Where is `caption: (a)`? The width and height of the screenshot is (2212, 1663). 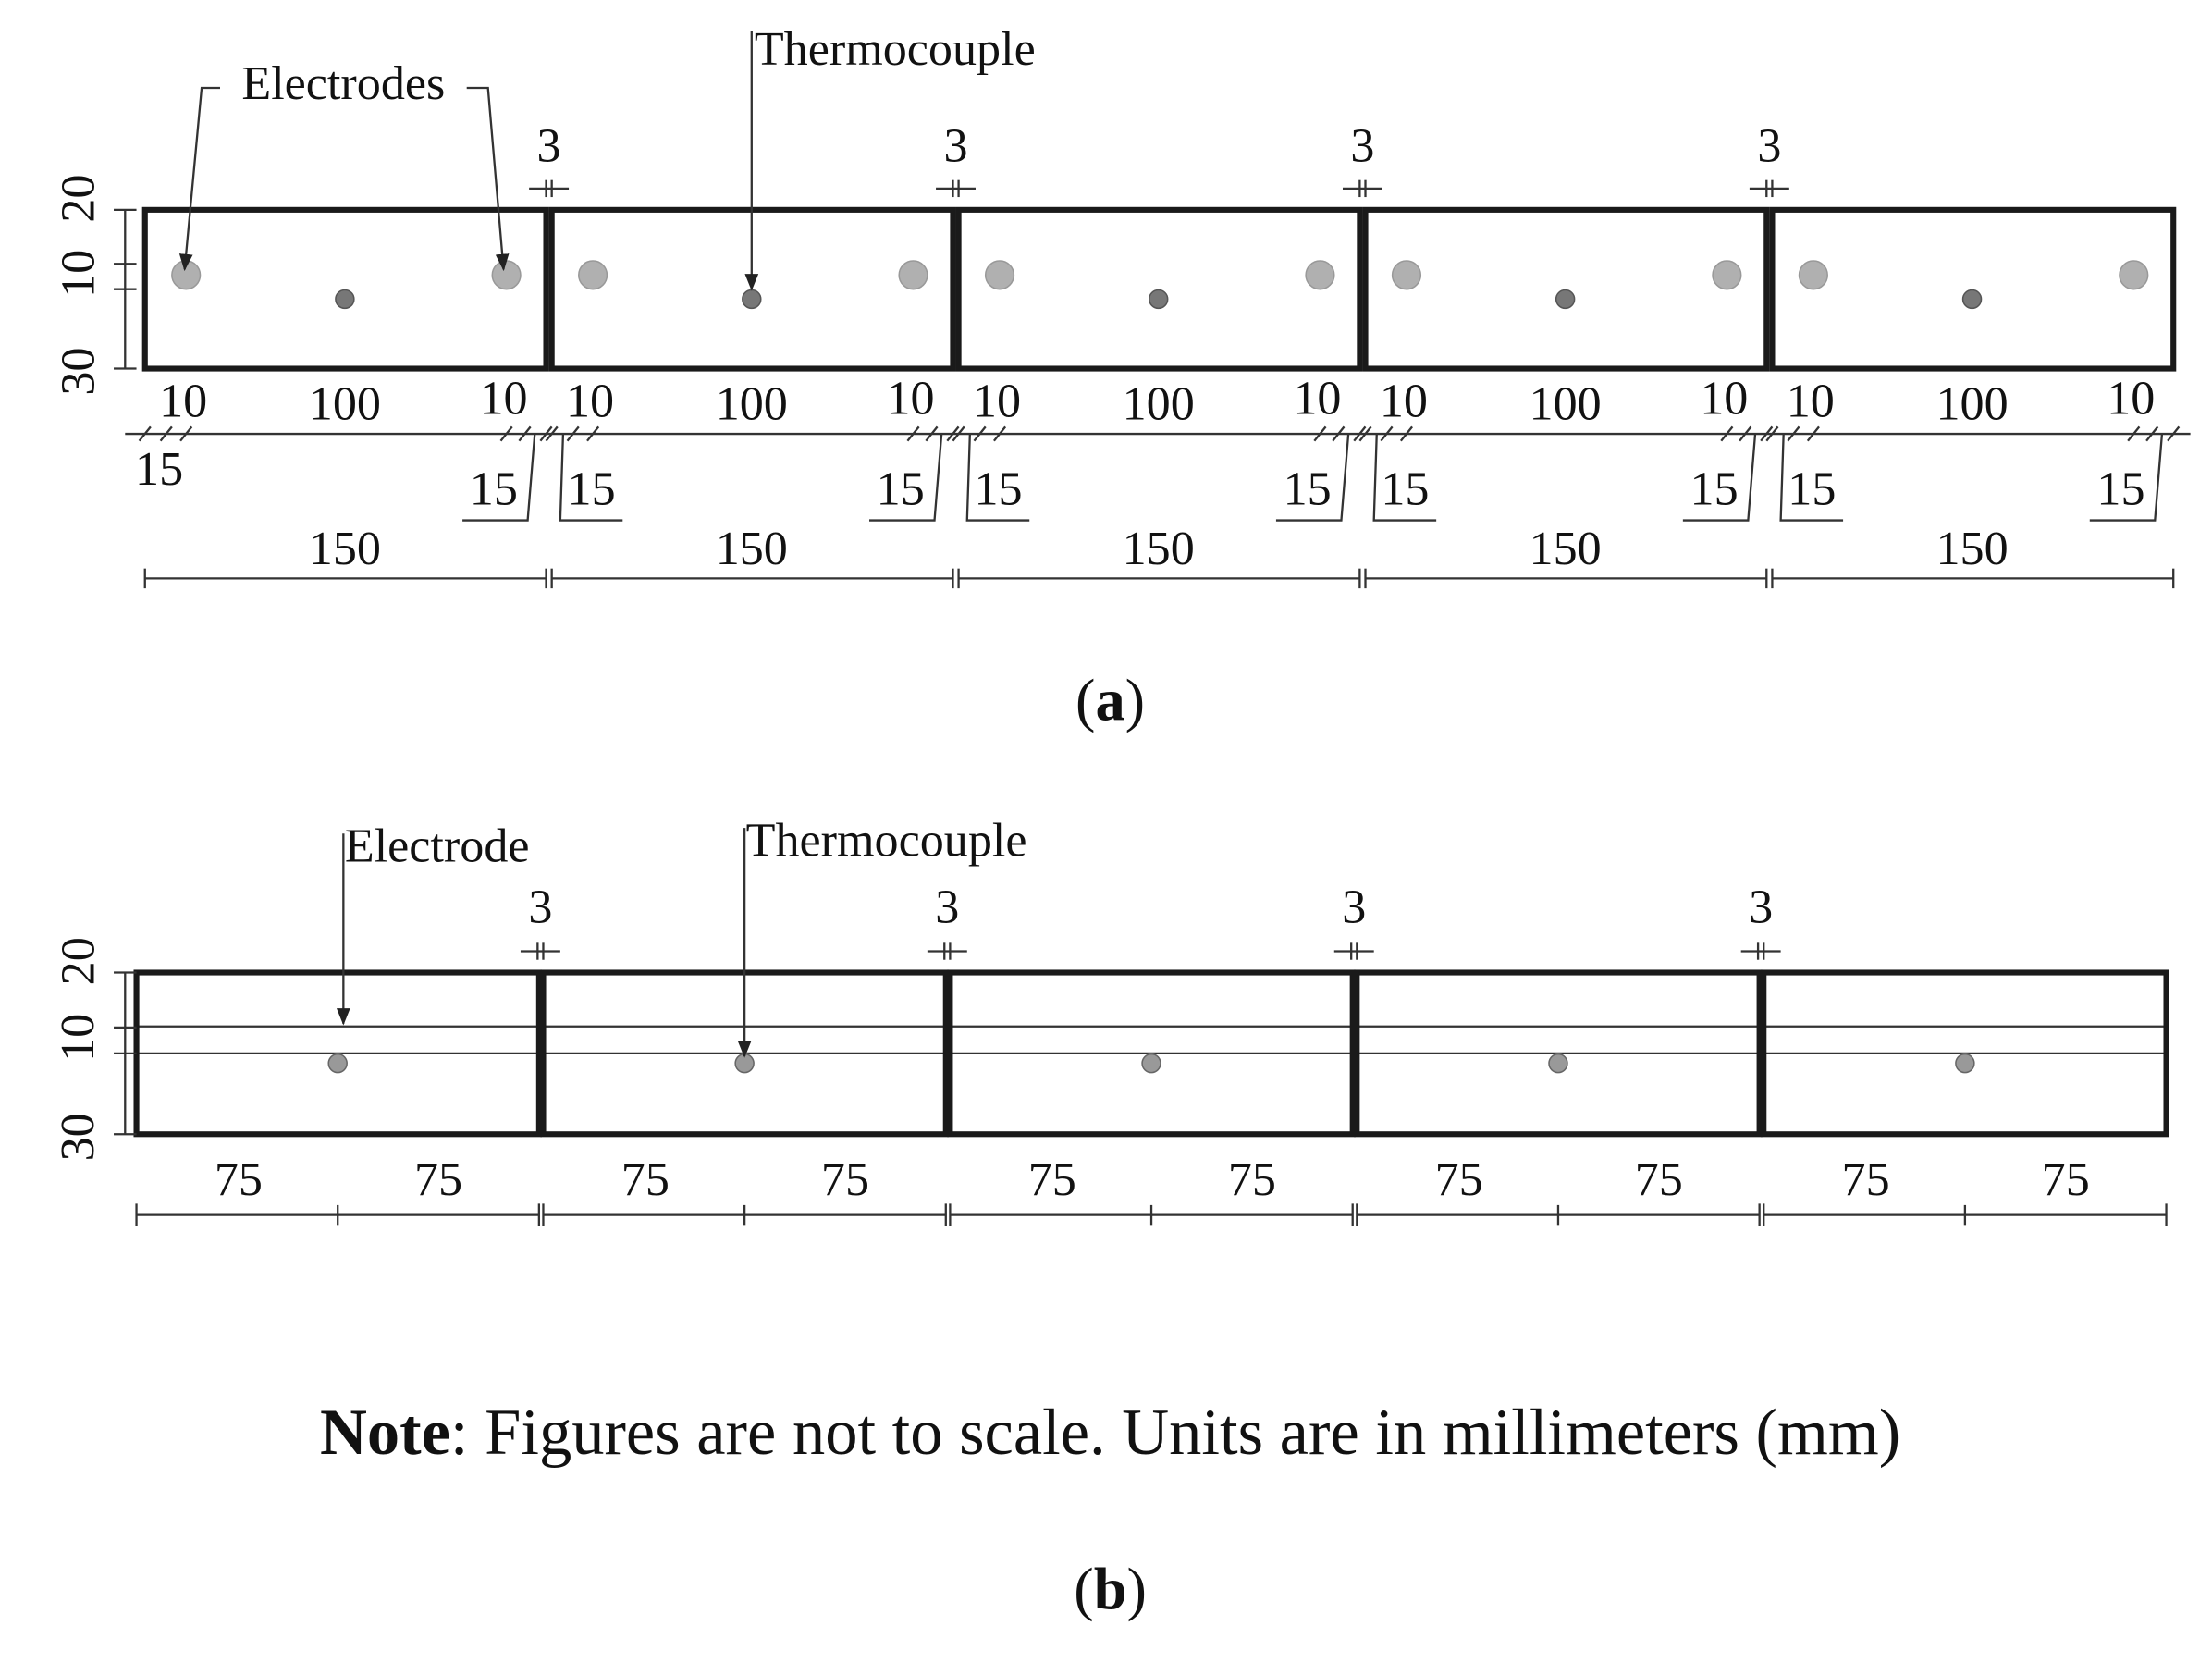 caption: (a) is located at coordinates (1110, 700).